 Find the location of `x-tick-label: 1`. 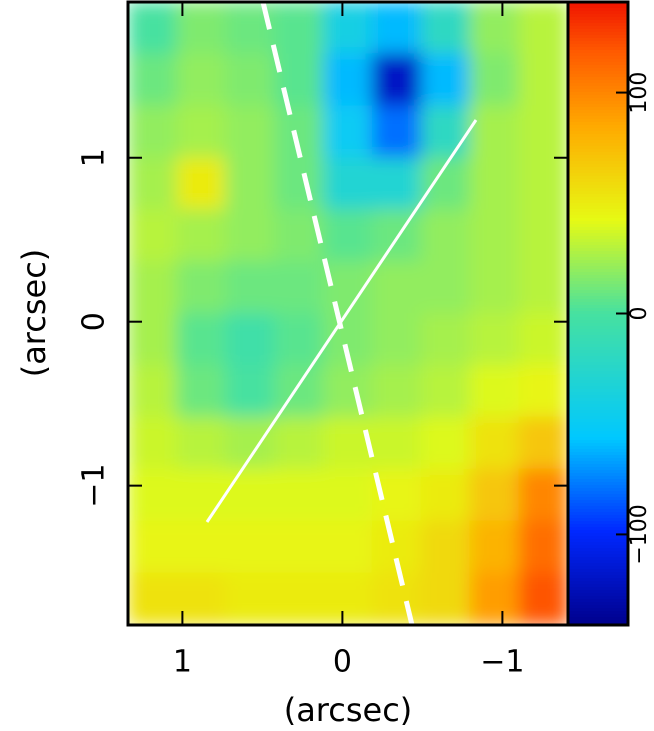

x-tick-label: 1 is located at coordinates (182, 662).